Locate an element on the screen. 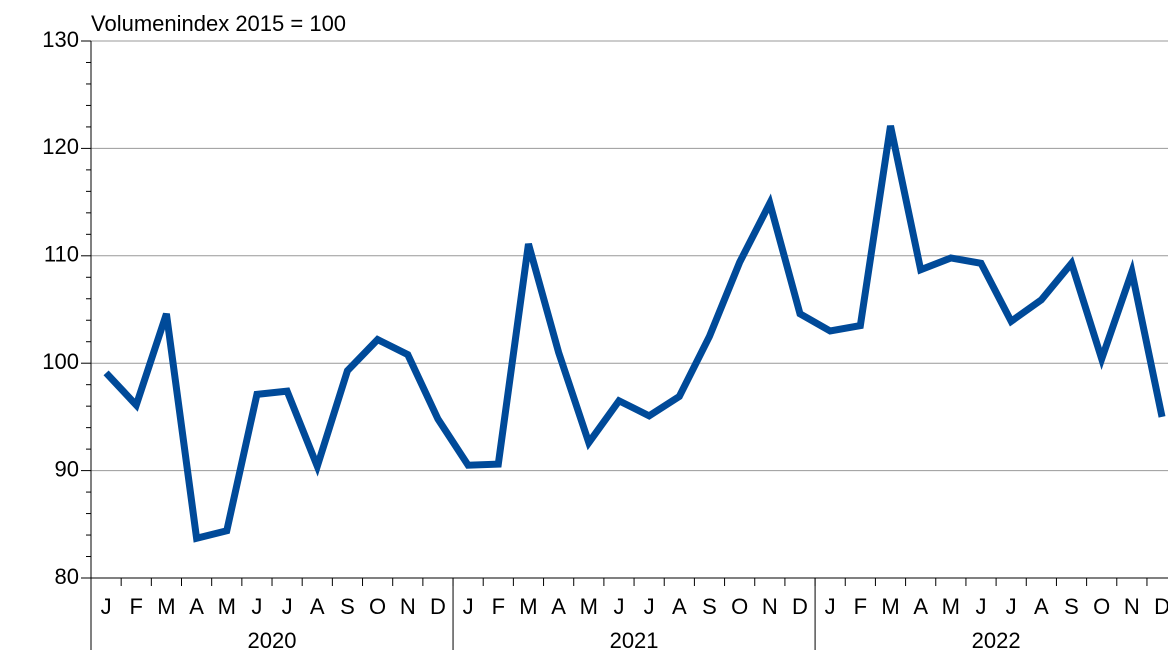 This screenshot has height=656, width=1168. y-tick-label: 100 is located at coordinates (60, 361).